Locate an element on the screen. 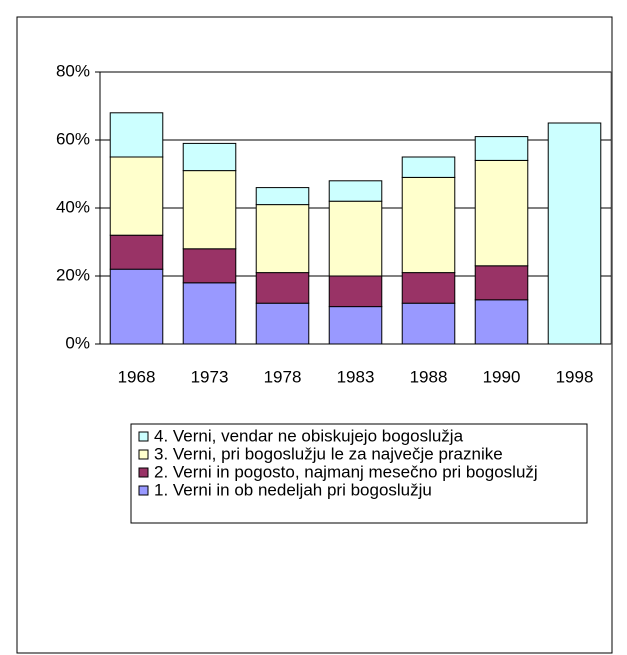 Image resolution: width=627 pixels, height=655 pixels. x-tick-label: 1973 is located at coordinates (210, 376).